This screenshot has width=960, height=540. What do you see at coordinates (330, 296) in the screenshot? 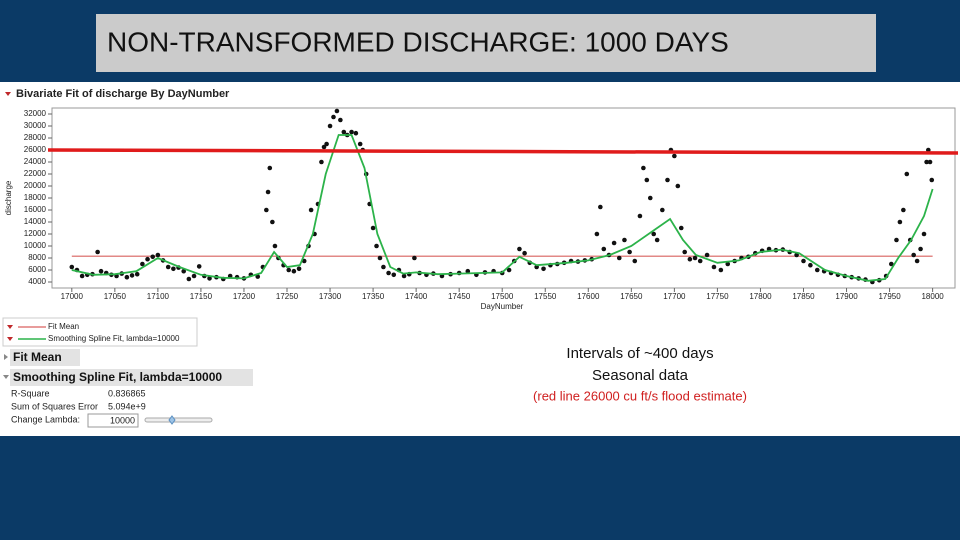
I see `x-tick-label: 17300` at bounding box center [330, 296].